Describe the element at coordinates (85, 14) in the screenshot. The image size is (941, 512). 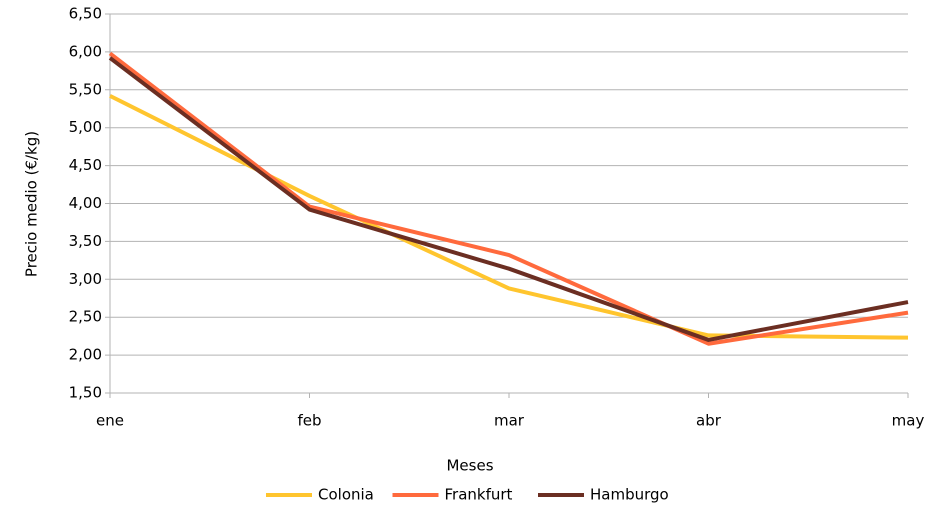
I see `y-tick-label: 6,50` at that location.